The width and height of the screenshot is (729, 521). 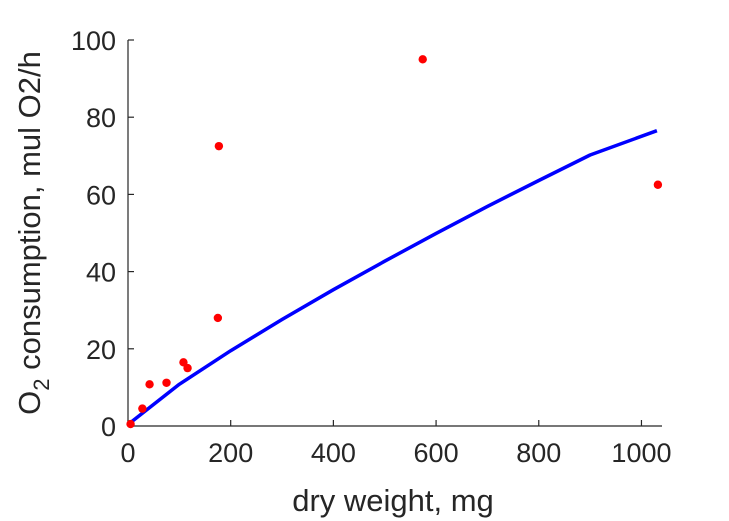 I want to click on y-axis-label-subscript: 2, so click(x=41, y=385).